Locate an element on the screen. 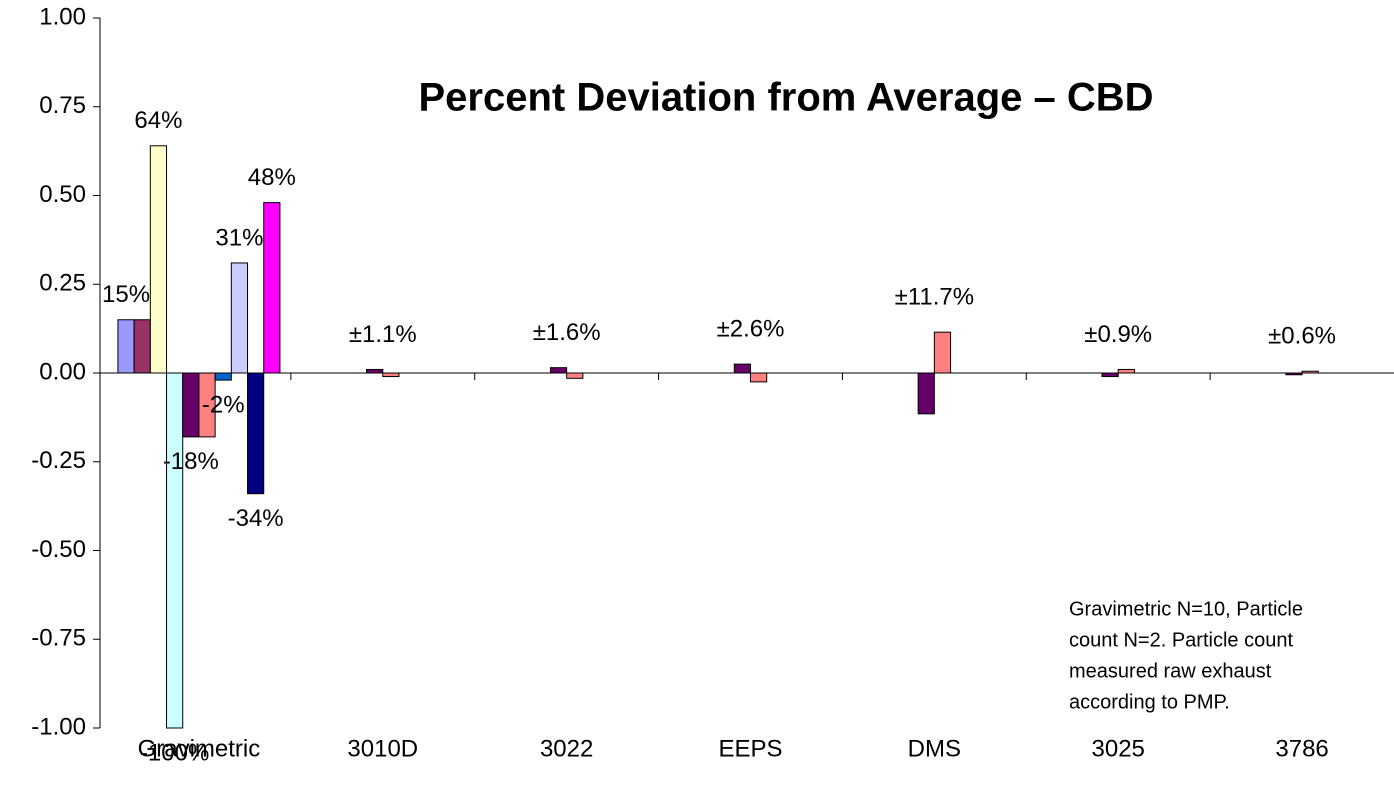 The image size is (1394, 789). category-note: ±11.7% is located at coordinates (934, 297).